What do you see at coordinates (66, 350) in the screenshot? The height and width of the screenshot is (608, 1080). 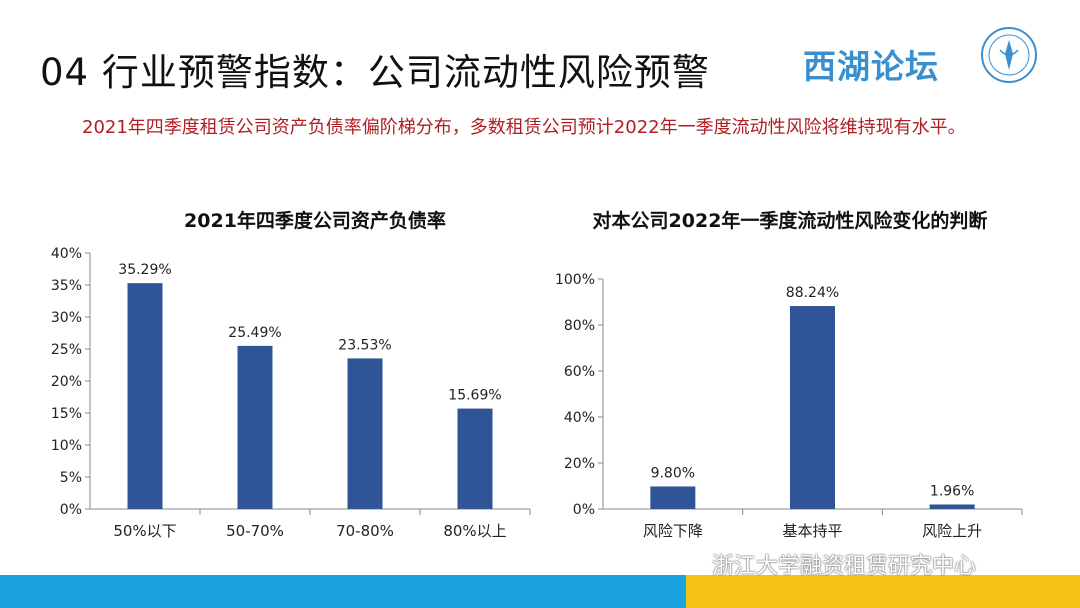 I see `chart1-ytick-label: 25%` at bounding box center [66, 350].